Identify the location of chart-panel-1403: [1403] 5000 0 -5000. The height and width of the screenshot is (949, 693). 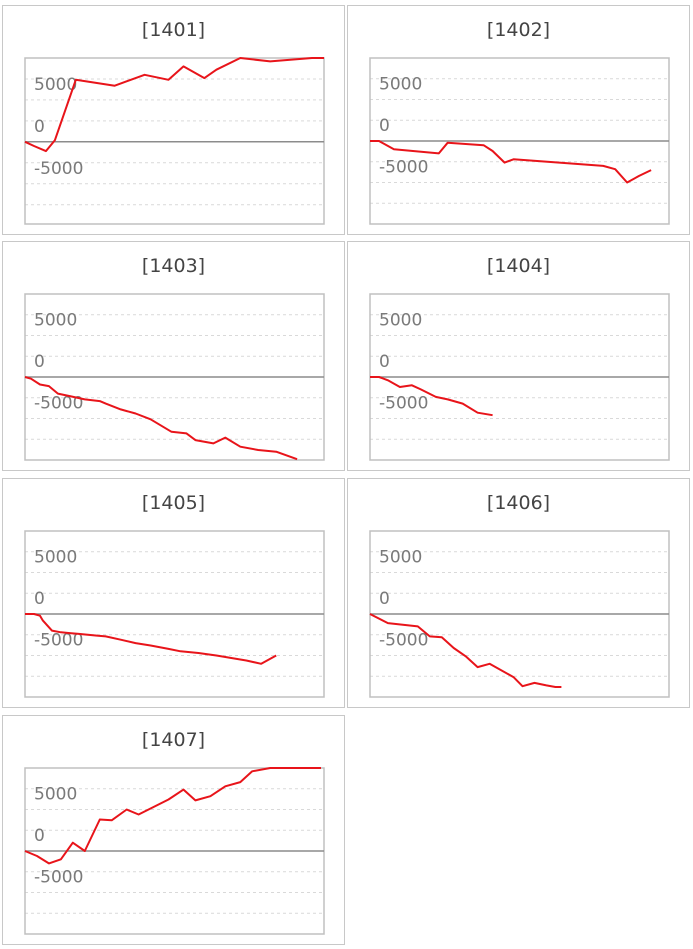
(173, 356).